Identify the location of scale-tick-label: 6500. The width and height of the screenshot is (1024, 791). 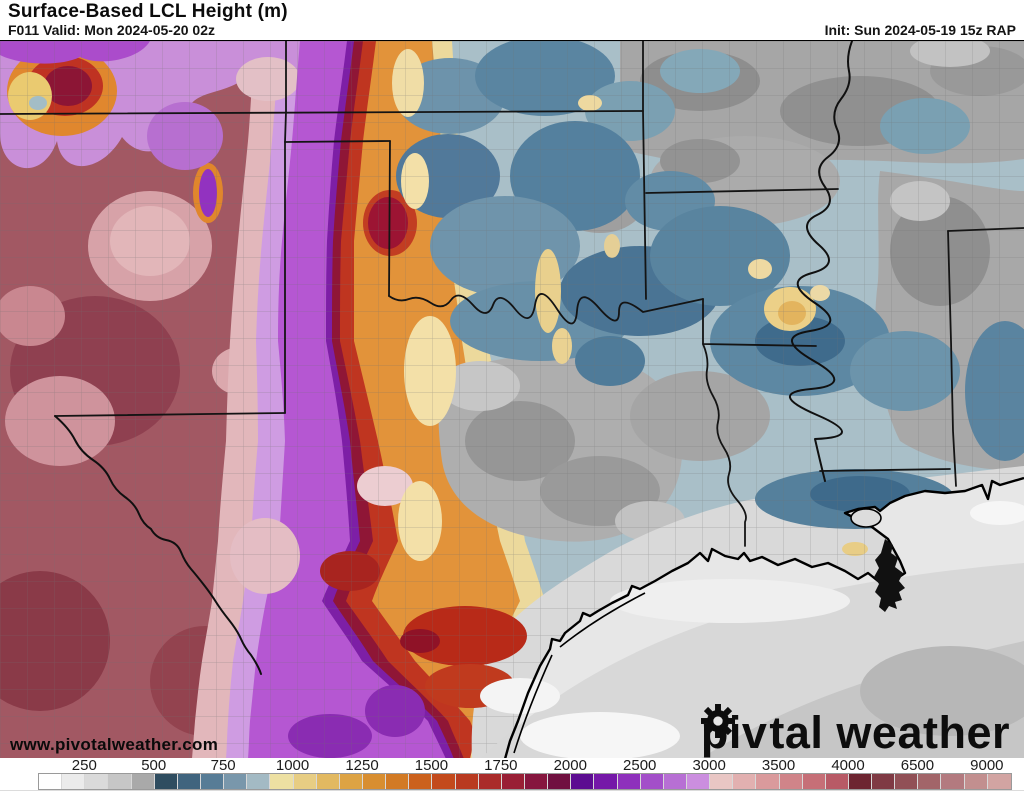
(917, 765).